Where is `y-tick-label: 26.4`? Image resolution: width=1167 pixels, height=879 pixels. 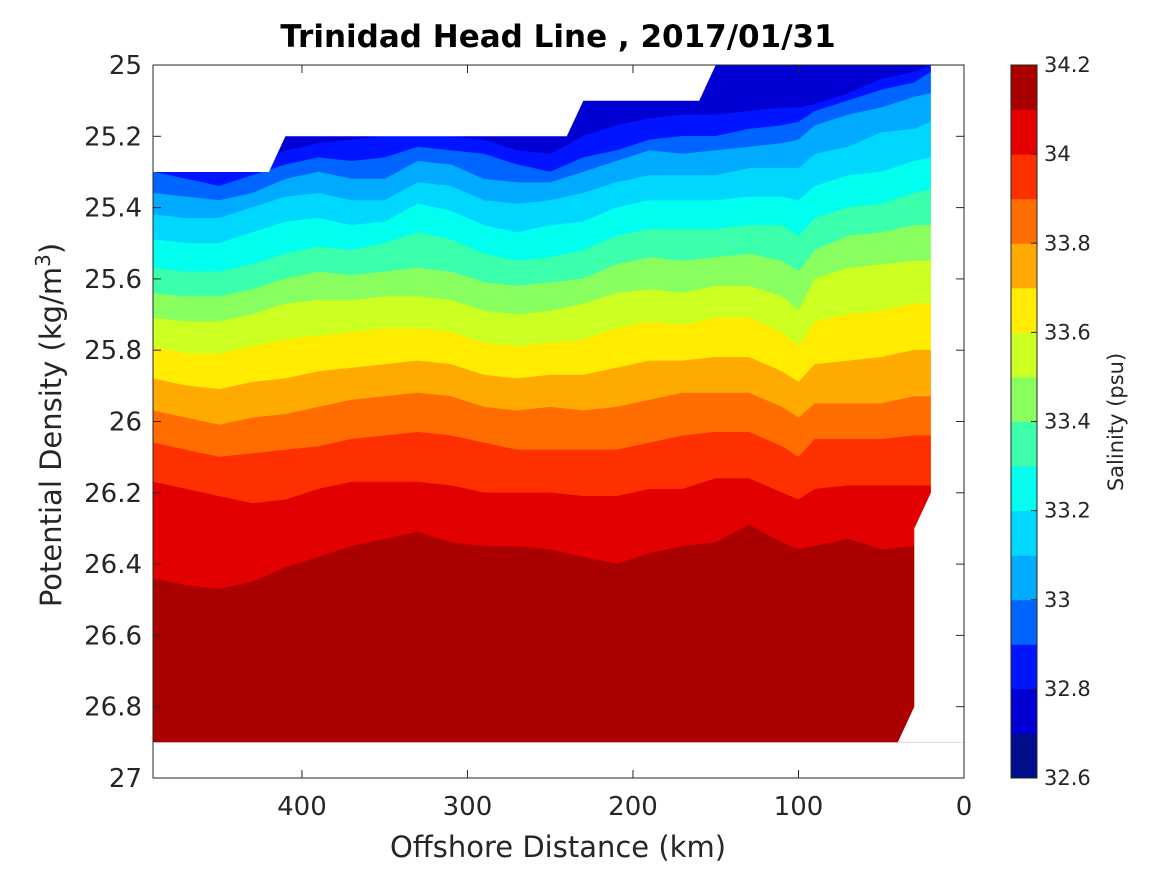 y-tick-label: 26.4 is located at coordinates (113, 565).